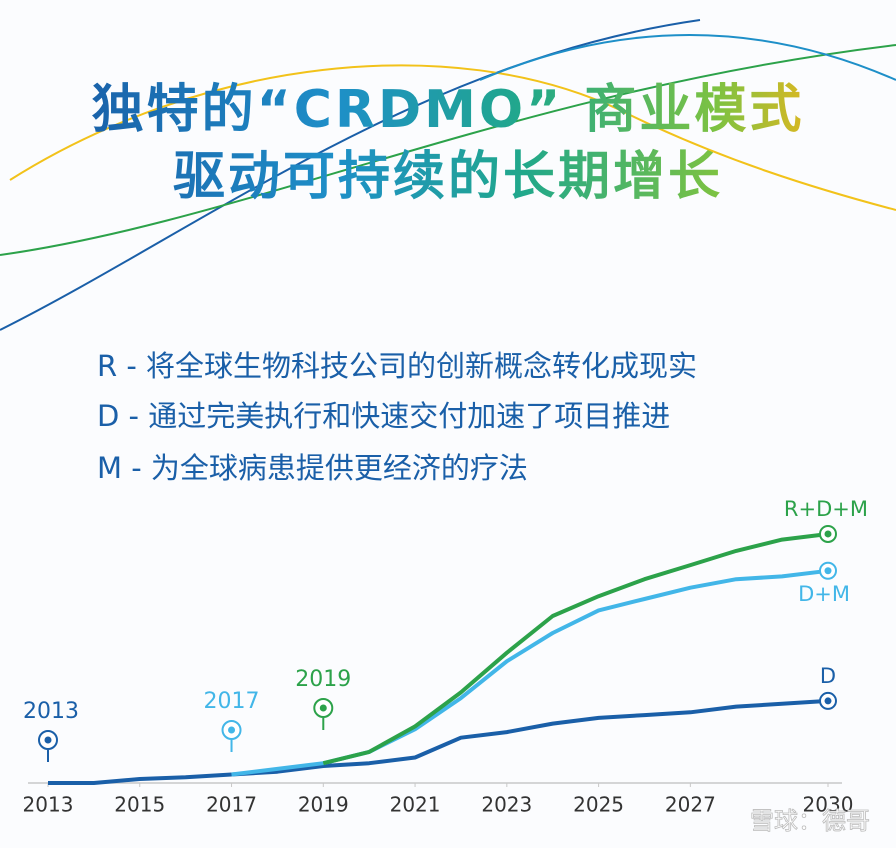  I want to click on x-tick-label: 2019, so click(323, 805).